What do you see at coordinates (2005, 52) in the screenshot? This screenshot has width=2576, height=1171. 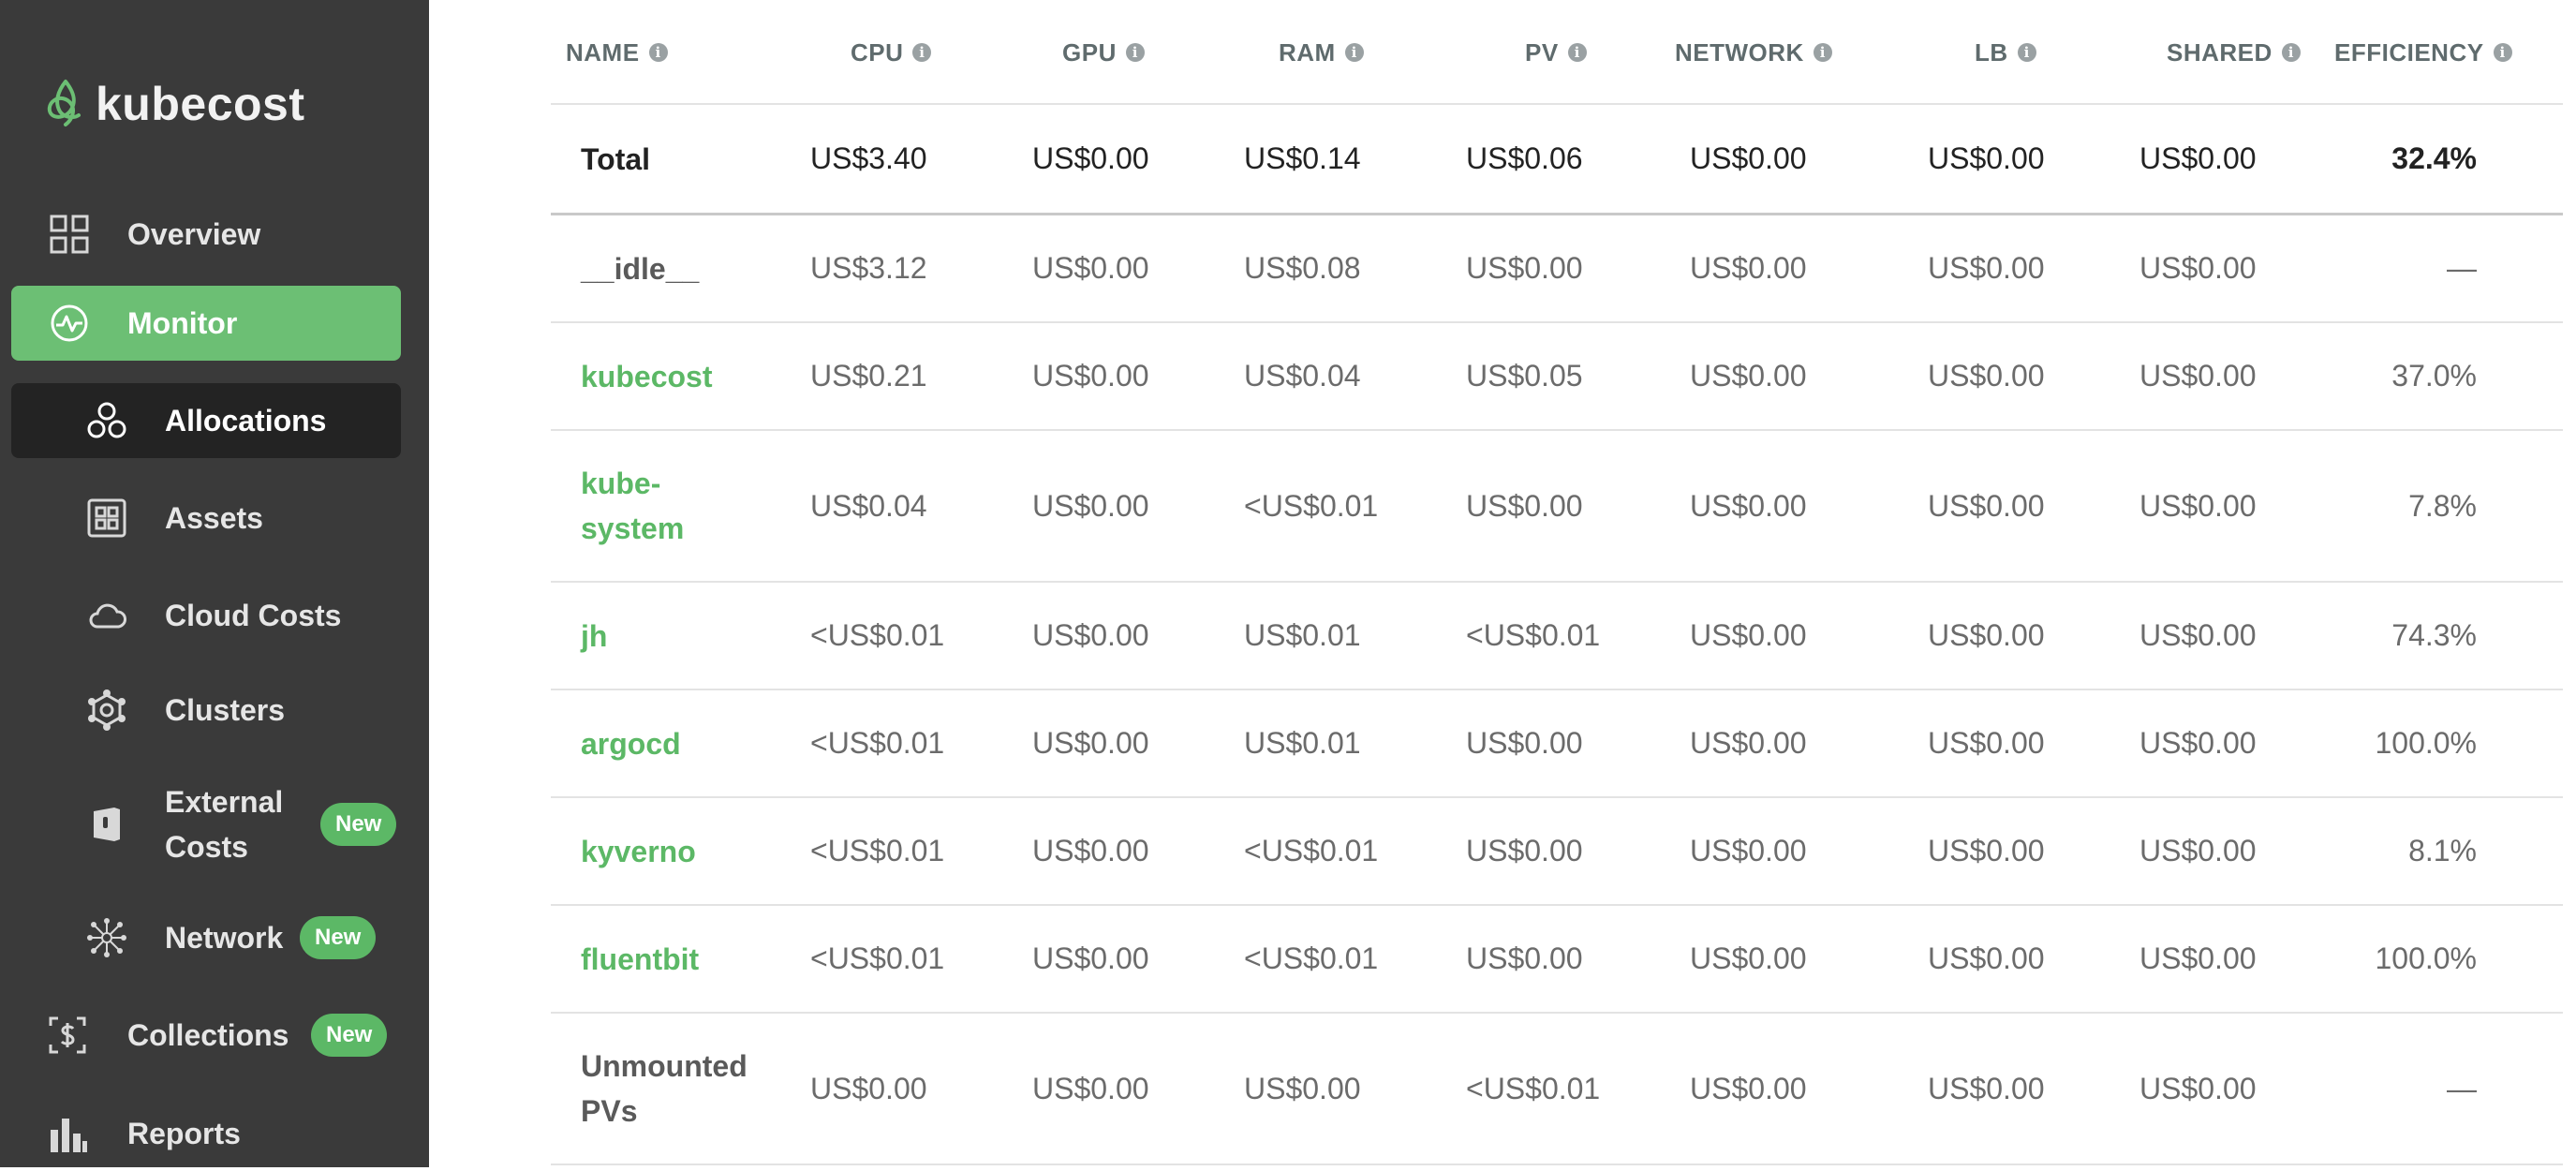 I see `header-lb: LB i` at bounding box center [2005, 52].